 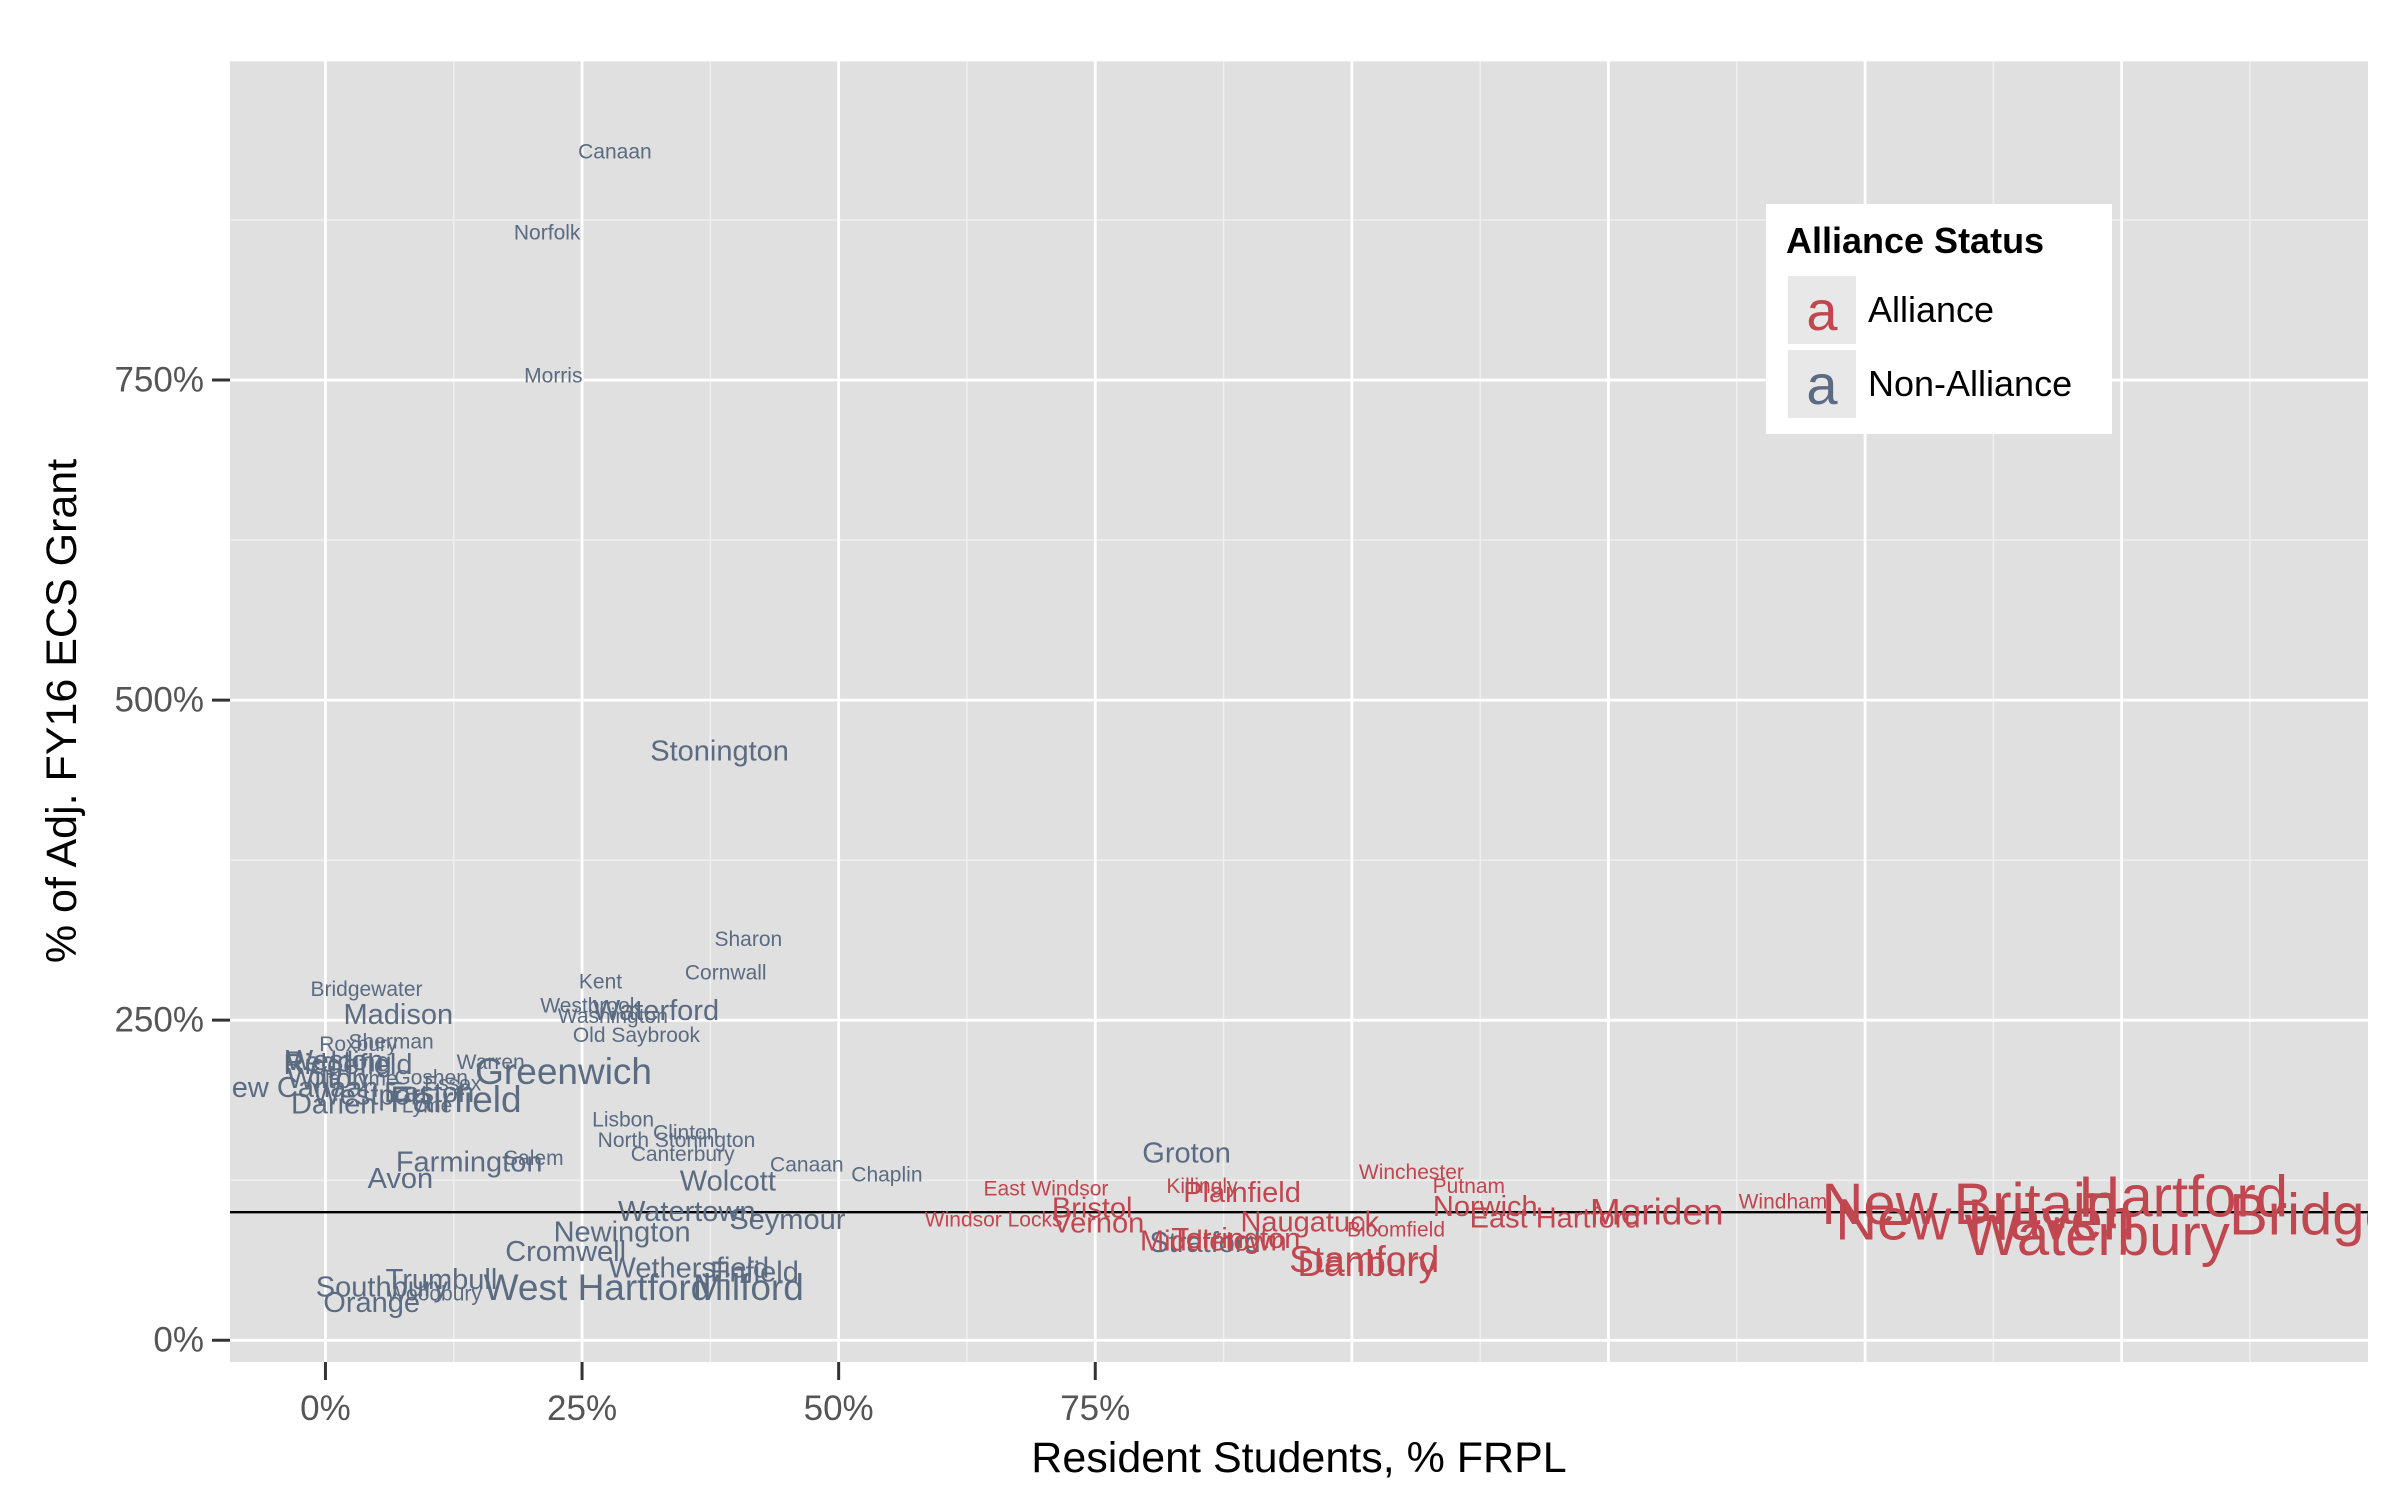 What do you see at coordinates (685, 1132) in the screenshot?
I see `point-label: Clinton` at bounding box center [685, 1132].